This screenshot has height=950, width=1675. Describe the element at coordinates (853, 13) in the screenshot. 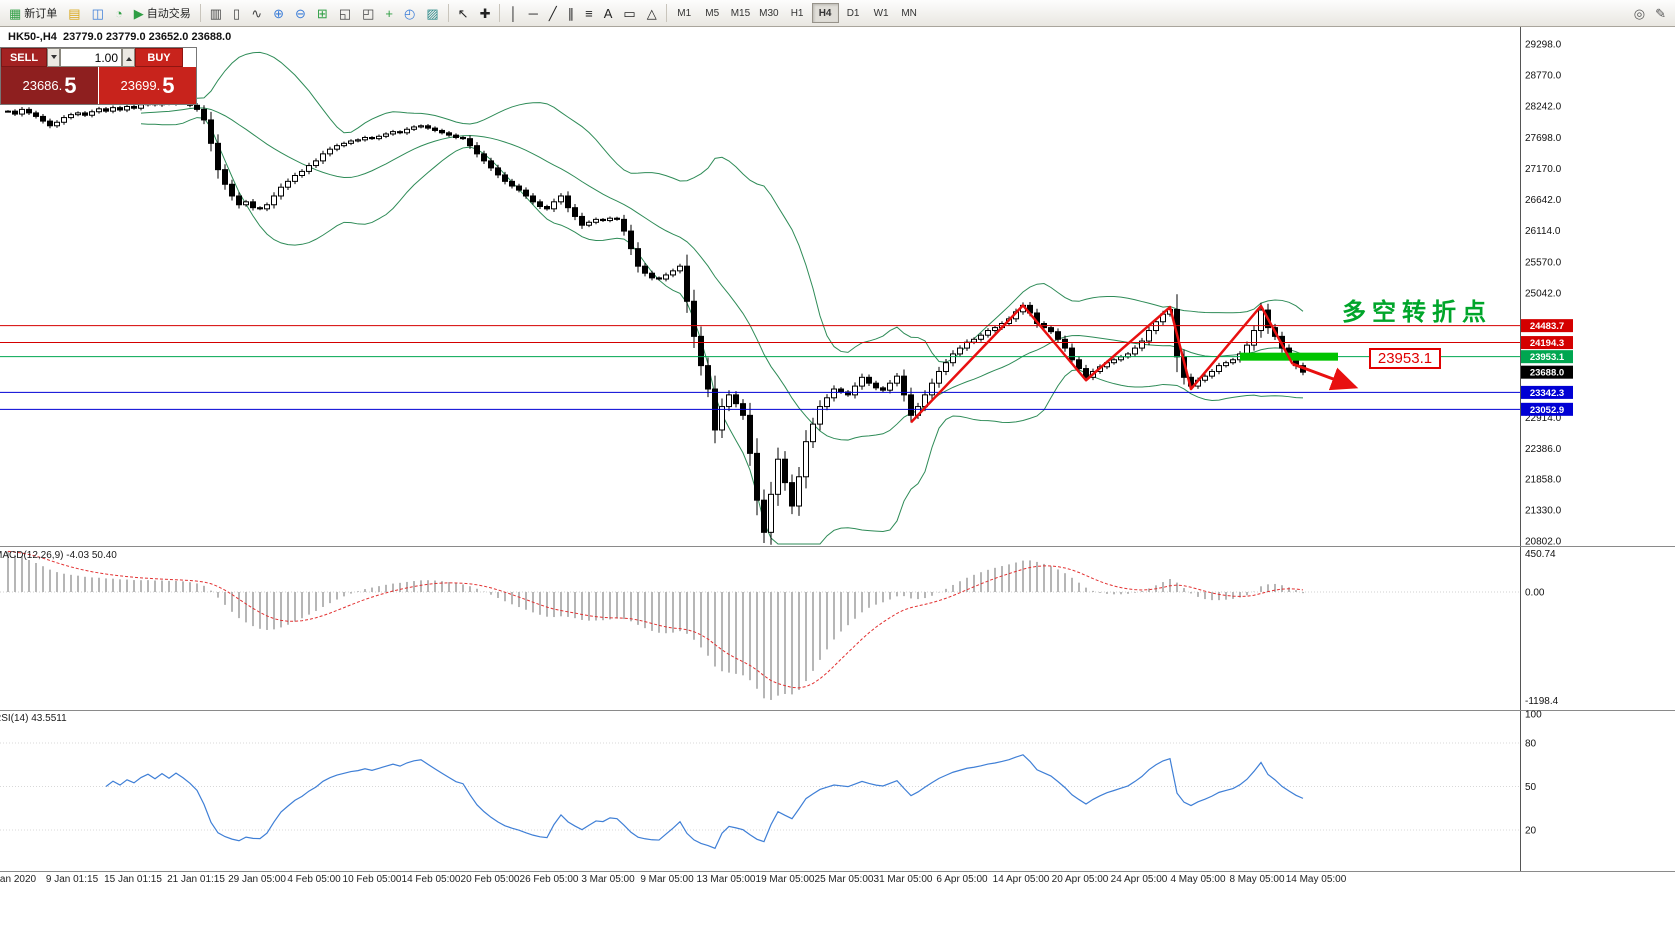

I see `timeframe-d1-button: D1` at that location.